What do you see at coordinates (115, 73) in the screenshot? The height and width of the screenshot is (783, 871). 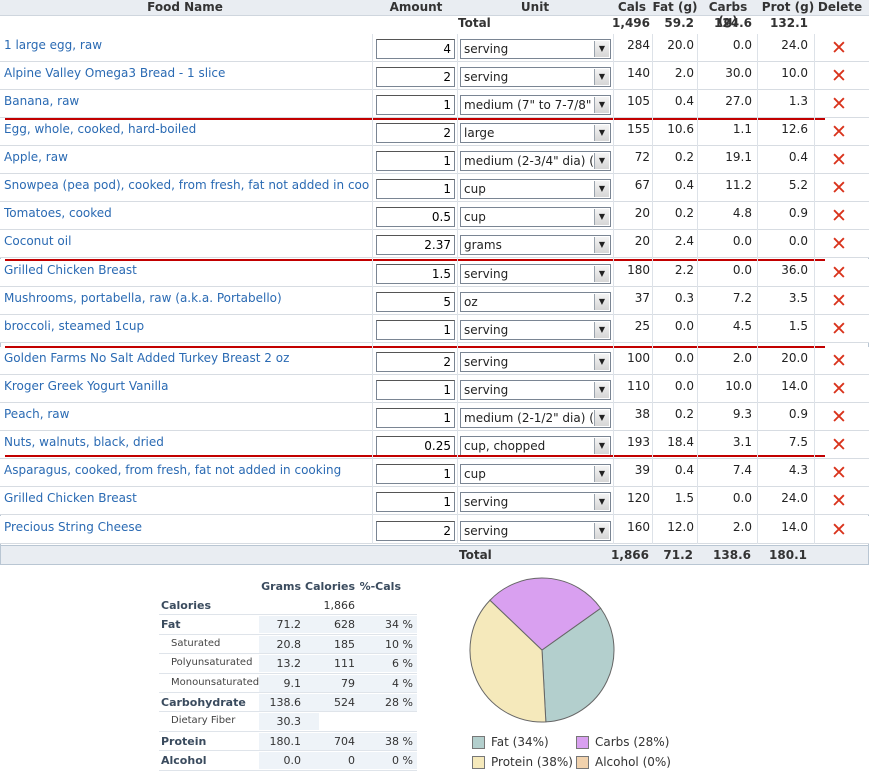 I see `food-name-link: Alpine Valley Omega3 Bread - 1 slice` at bounding box center [115, 73].